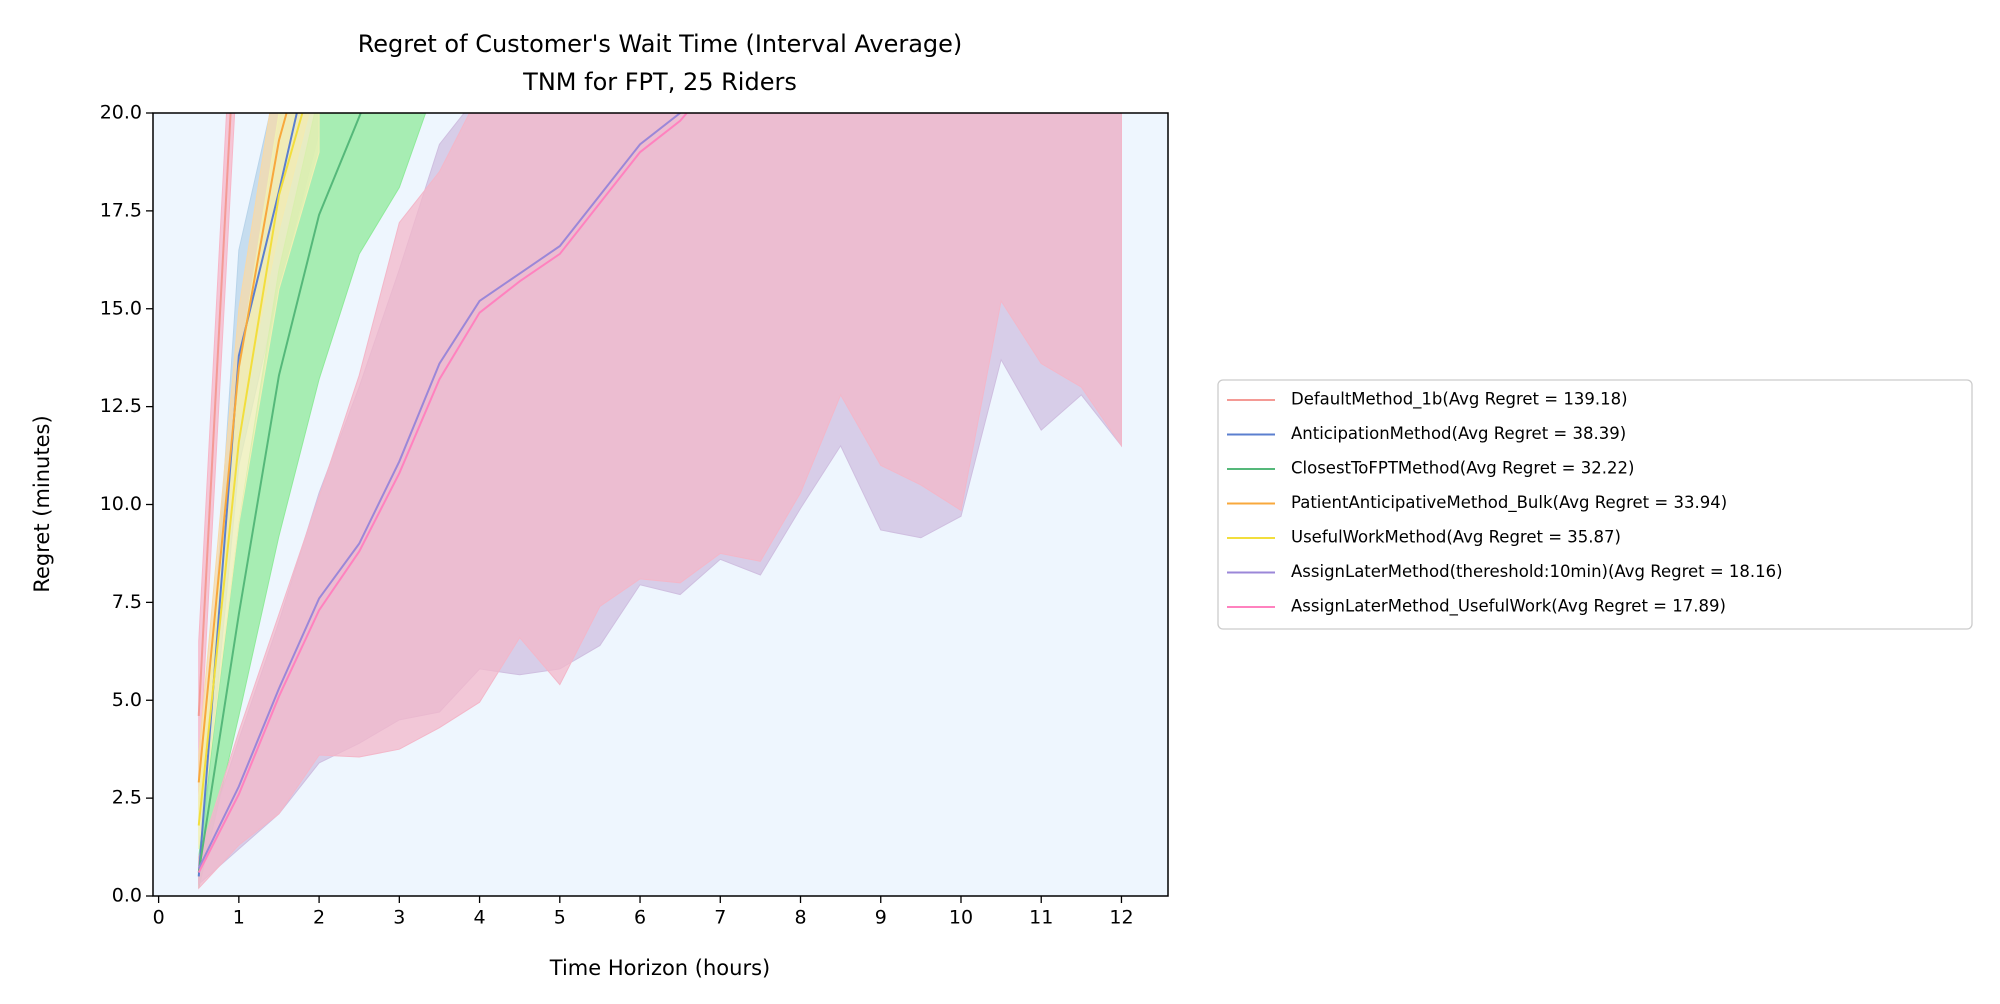 Image resolution: width=2000 pixels, height=1004 pixels. What do you see at coordinates (961, 918) in the screenshot?
I see `x-tick-label: 10` at bounding box center [961, 918].